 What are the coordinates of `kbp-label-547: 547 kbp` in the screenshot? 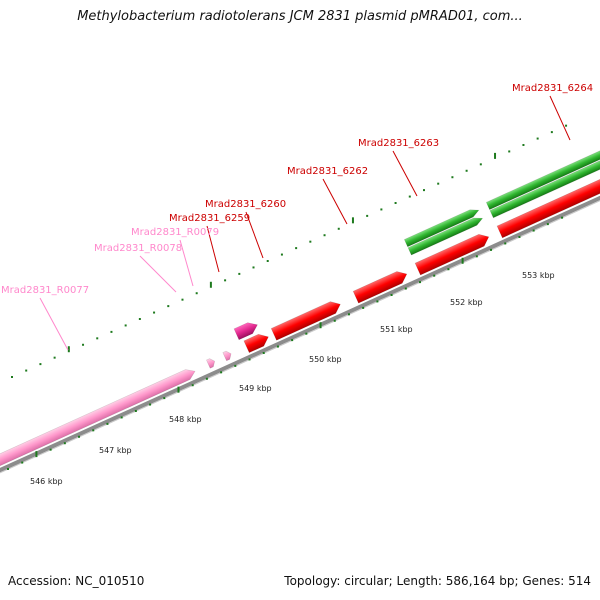 It's located at (115, 450).